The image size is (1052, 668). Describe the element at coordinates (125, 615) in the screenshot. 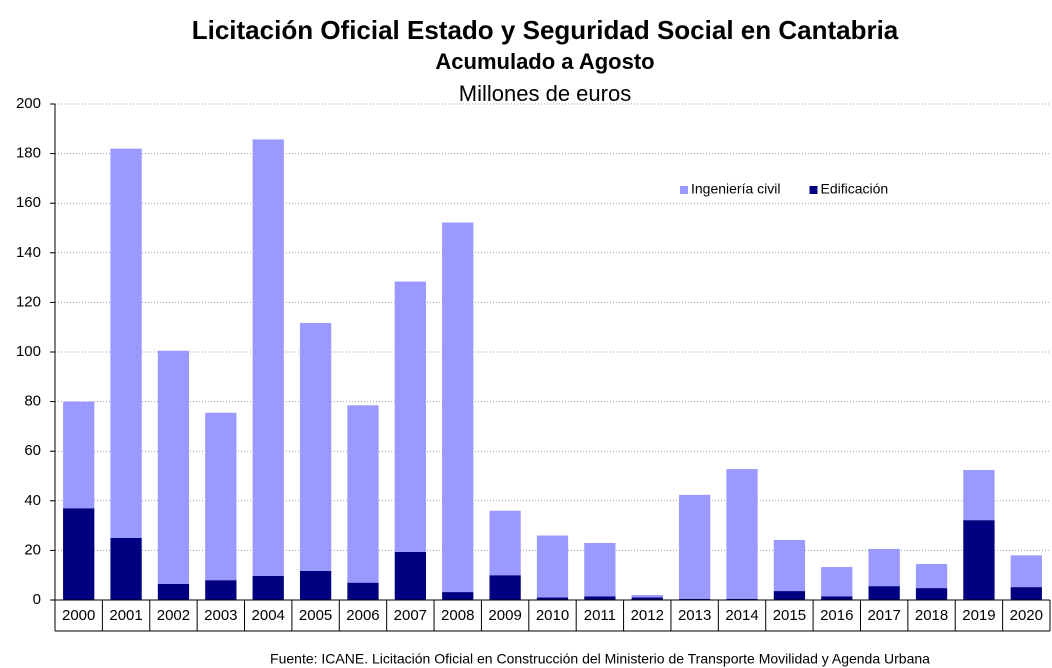

I see `x-tick-label: 2001` at that location.